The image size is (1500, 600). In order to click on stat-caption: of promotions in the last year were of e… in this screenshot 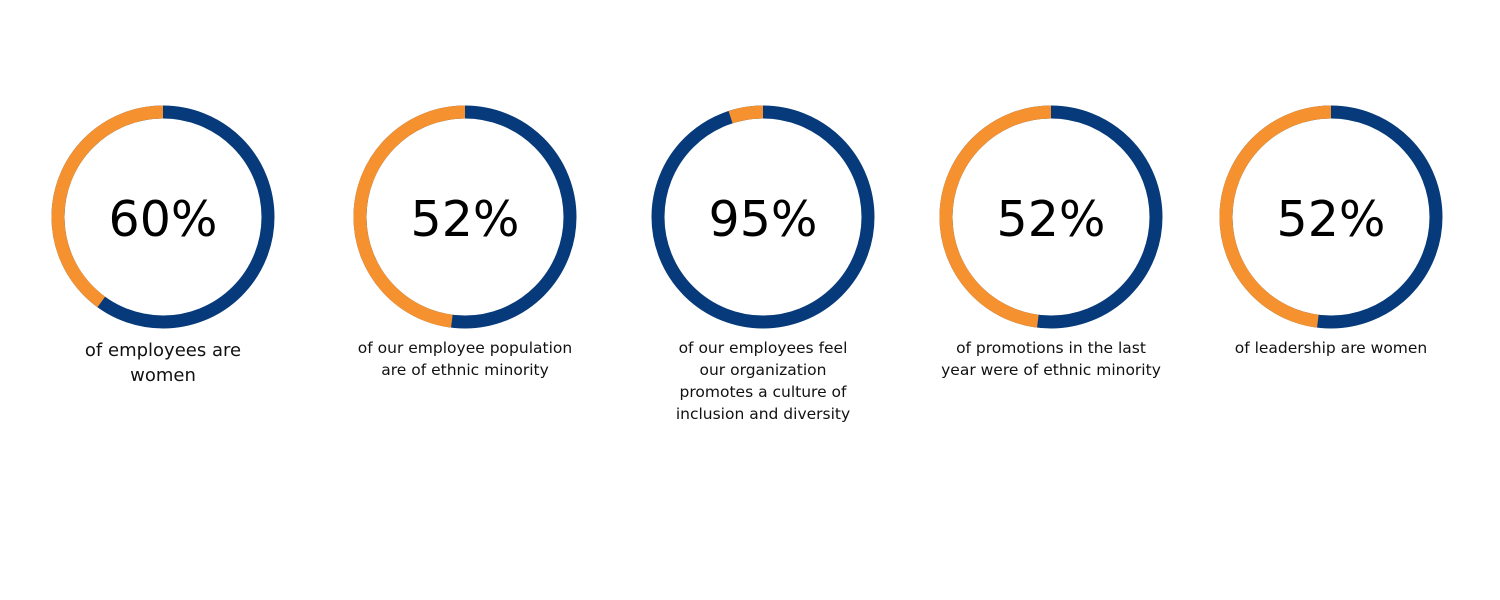, I will do `click(1051, 359)`.